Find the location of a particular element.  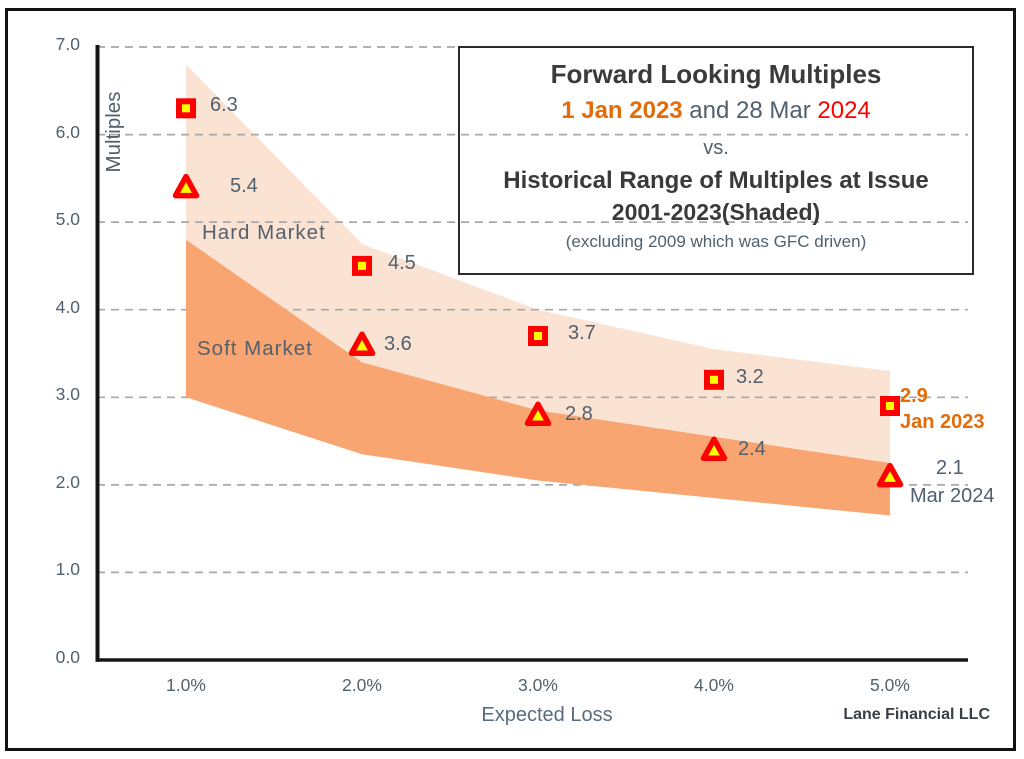

title-date-jan2023: 1 Jan 2023 is located at coordinates (622, 110).